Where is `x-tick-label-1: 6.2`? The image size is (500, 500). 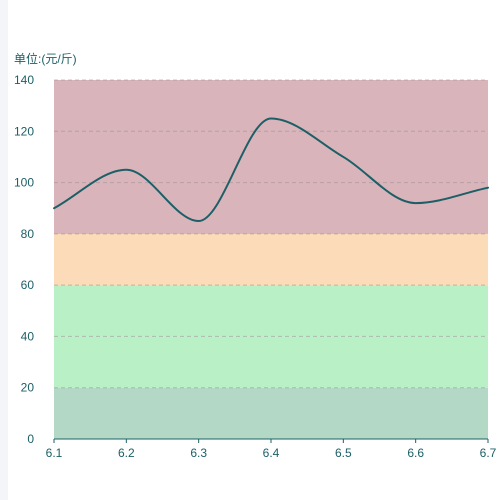
x-tick-label-1: 6.2 is located at coordinates (126, 453).